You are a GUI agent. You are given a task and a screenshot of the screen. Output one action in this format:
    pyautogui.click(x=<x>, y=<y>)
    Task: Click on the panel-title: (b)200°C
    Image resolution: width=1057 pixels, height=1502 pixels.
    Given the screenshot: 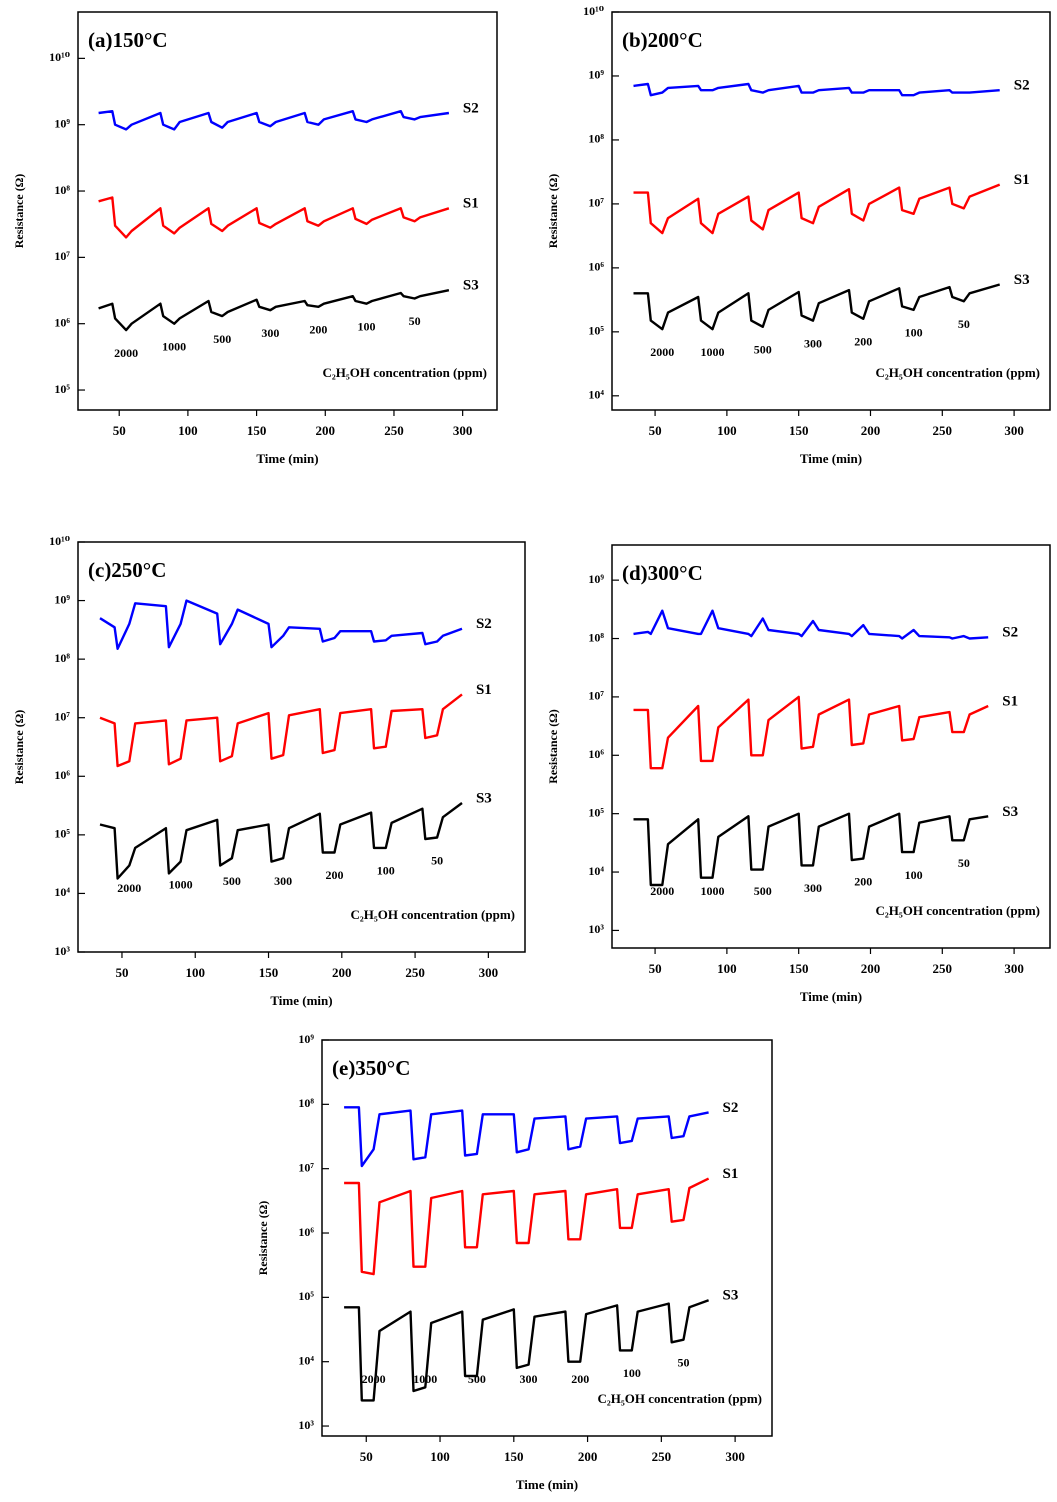 What is the action you would take?
    pyautogui.click(x=662, y=40)
    